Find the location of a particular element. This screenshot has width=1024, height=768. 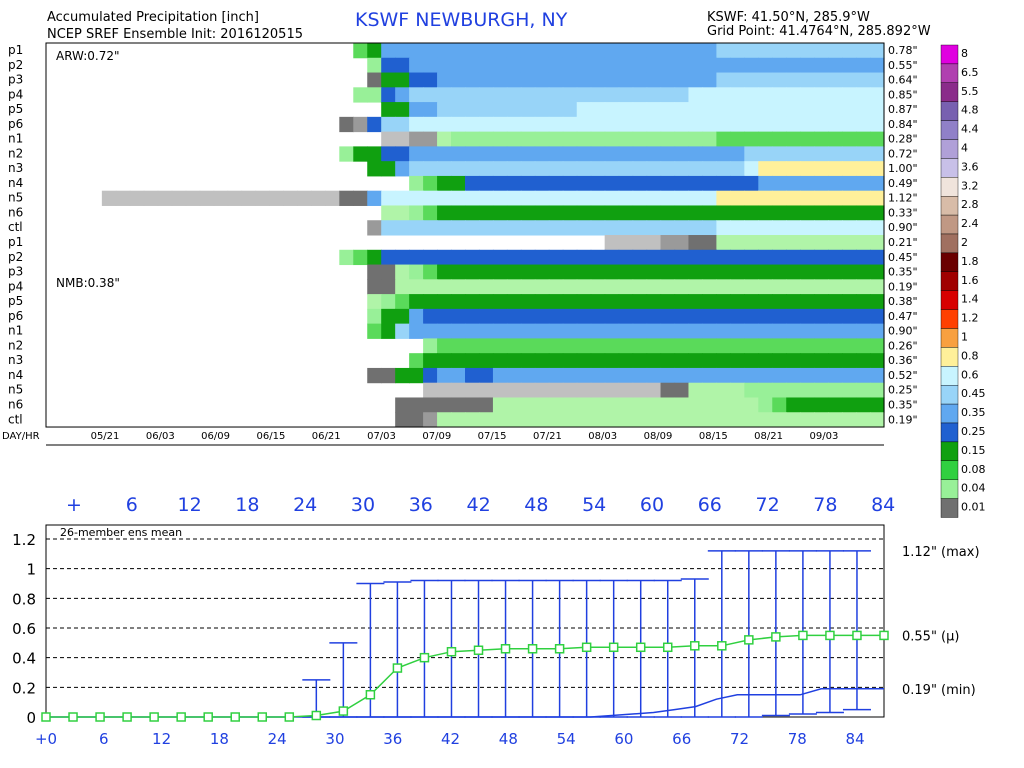

member-label: n4 is located at coordinates (15, 375).